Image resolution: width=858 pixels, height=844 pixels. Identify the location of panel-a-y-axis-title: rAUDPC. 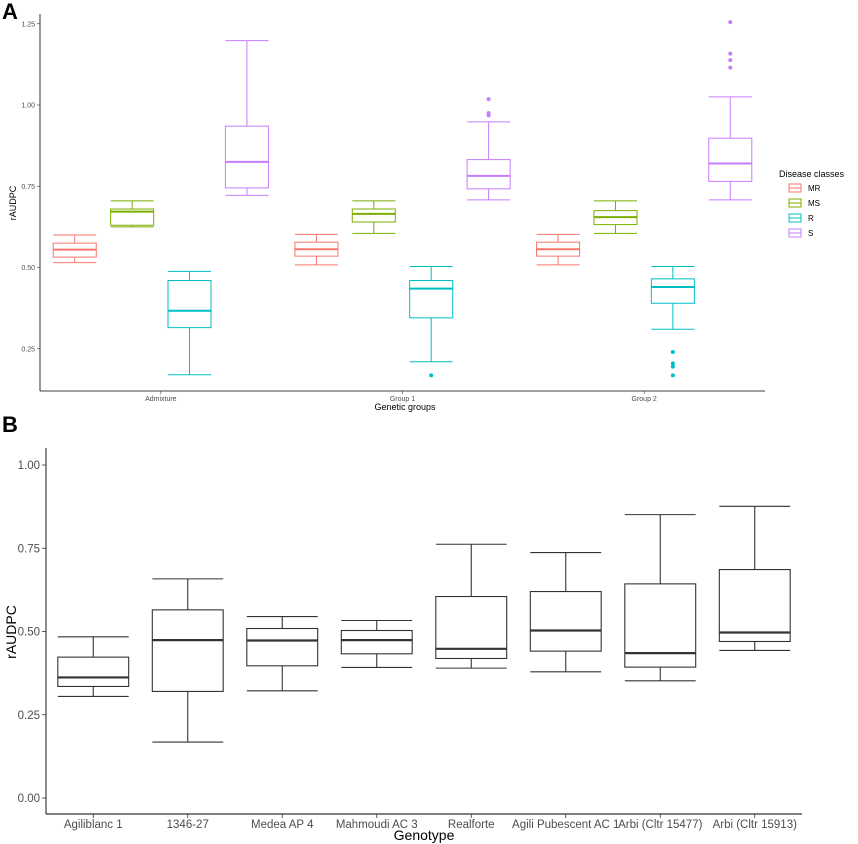
(13, 202).